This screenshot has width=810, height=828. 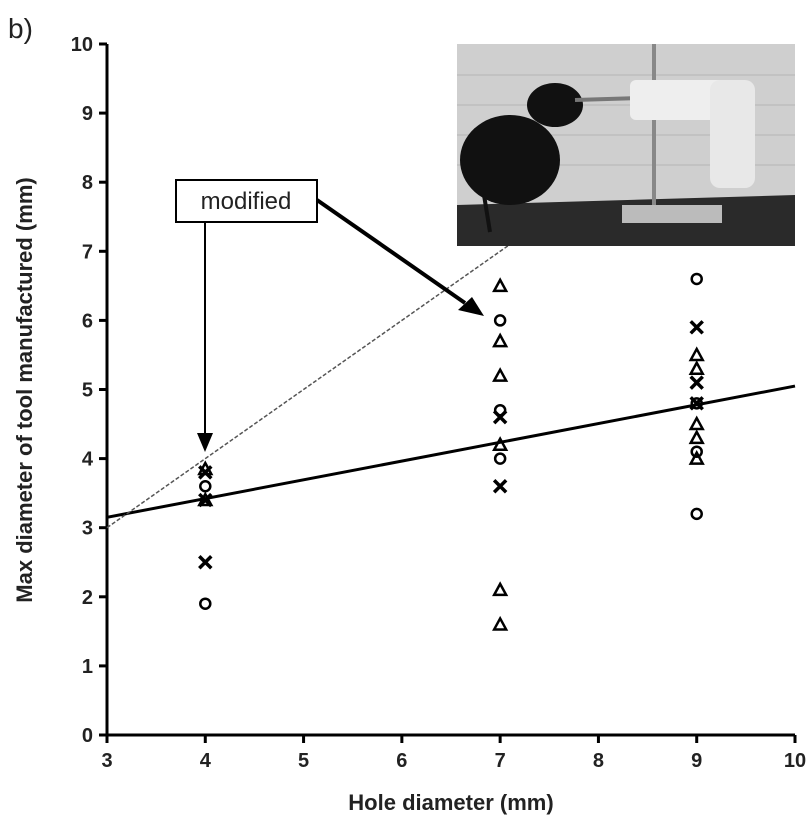 I want to click on y-tick-label: 8, so click(x=87, y=183).